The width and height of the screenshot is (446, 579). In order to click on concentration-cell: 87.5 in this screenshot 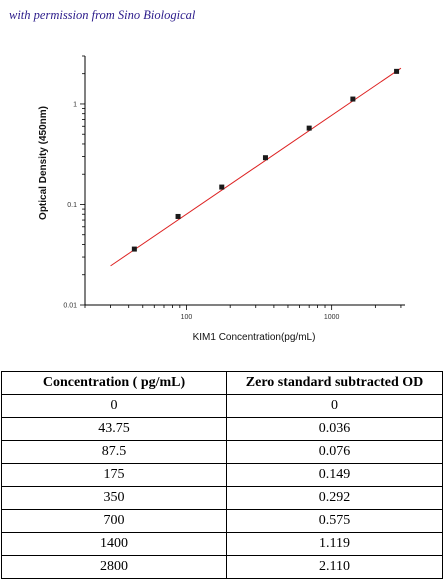, I will do `click(114, 452)`.